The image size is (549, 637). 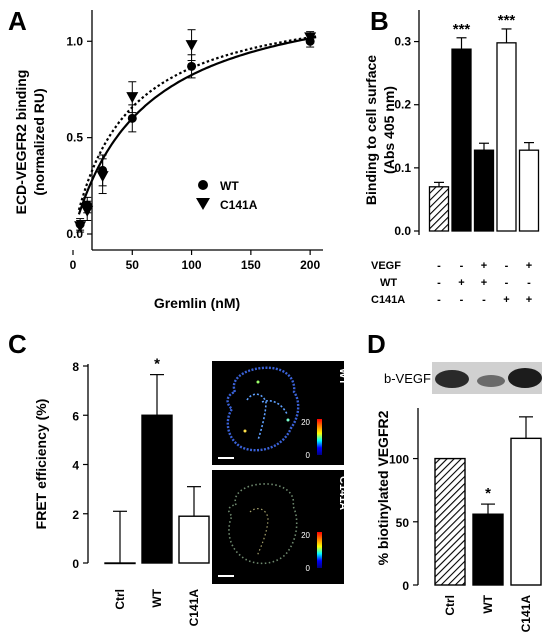 I want to click on panel-c-x-tick-label: C141A, so click(x=194, y=608).